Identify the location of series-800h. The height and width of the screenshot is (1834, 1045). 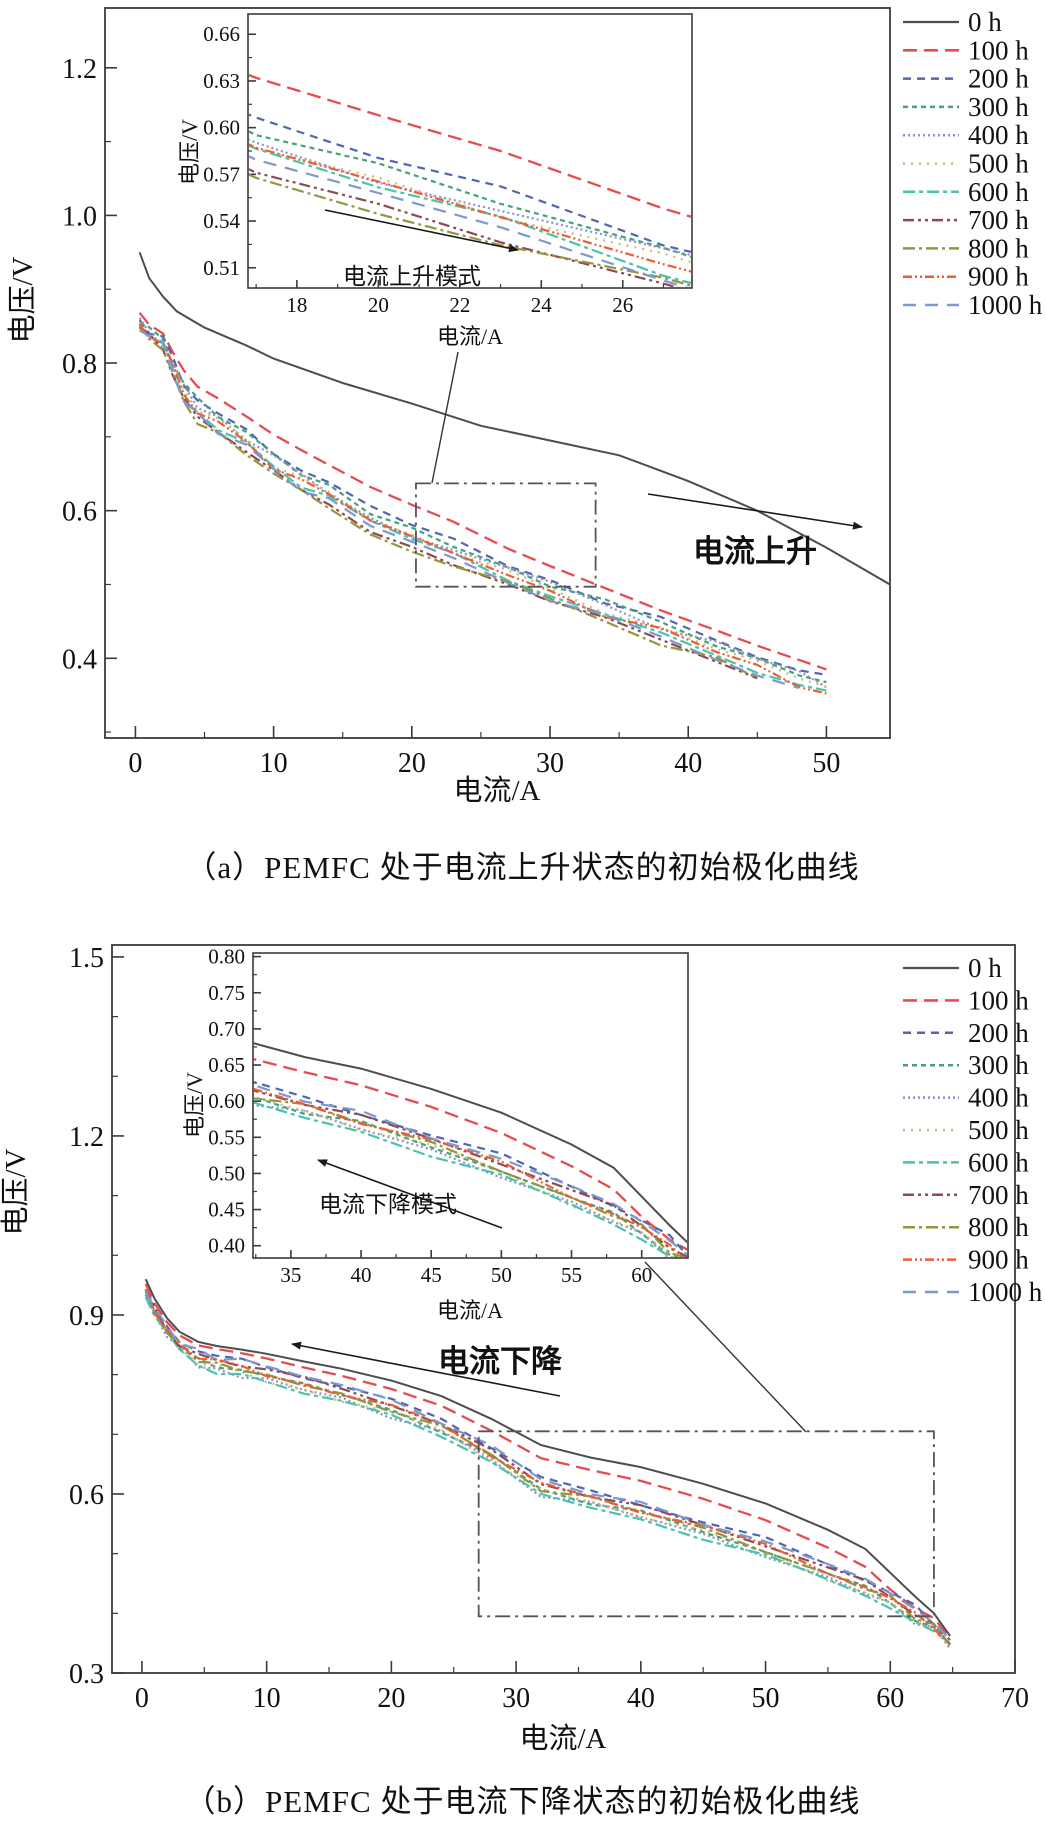
(470, 1177).